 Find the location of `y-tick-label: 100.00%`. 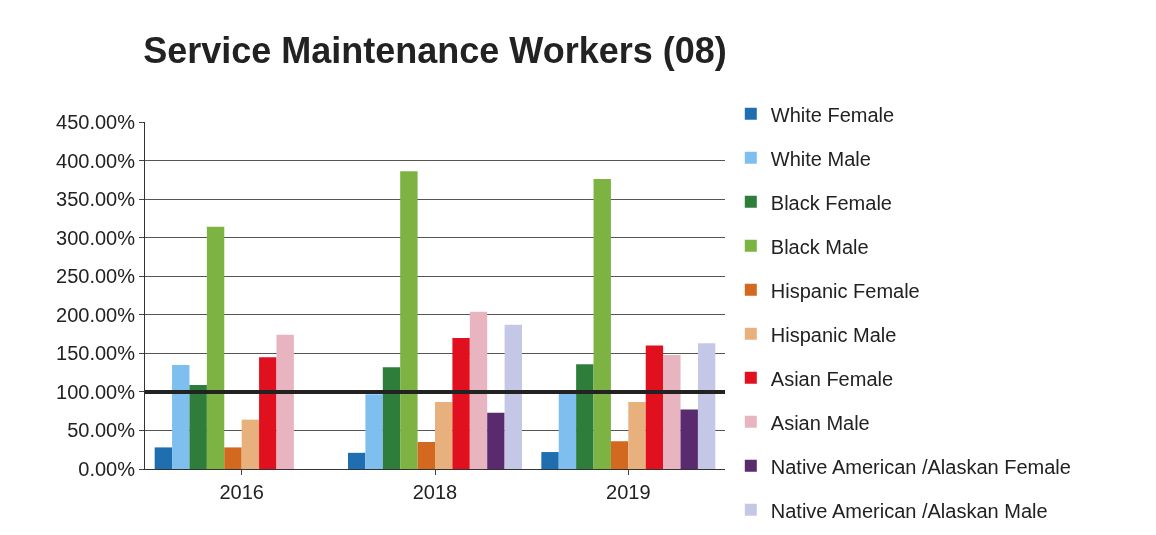

y-tick-label: 100.00% is located at coordinates (96, 391).